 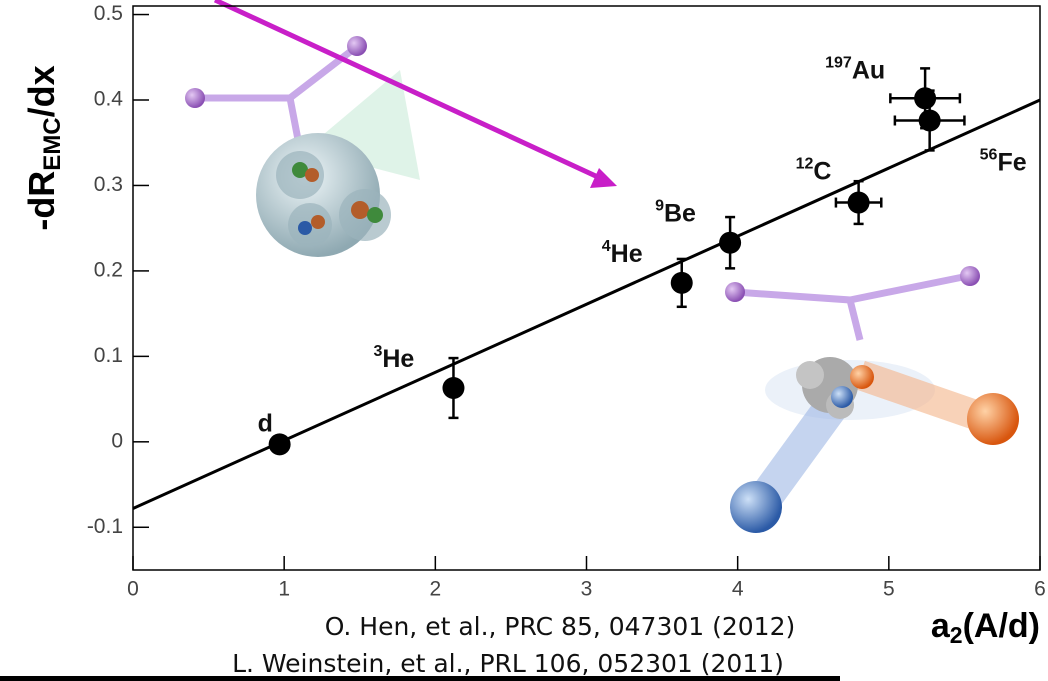 What do you see at coordinates (108, 269) in the screenshot?
I see `y-tick-label: 0.2` at bounding box center [108, 269].